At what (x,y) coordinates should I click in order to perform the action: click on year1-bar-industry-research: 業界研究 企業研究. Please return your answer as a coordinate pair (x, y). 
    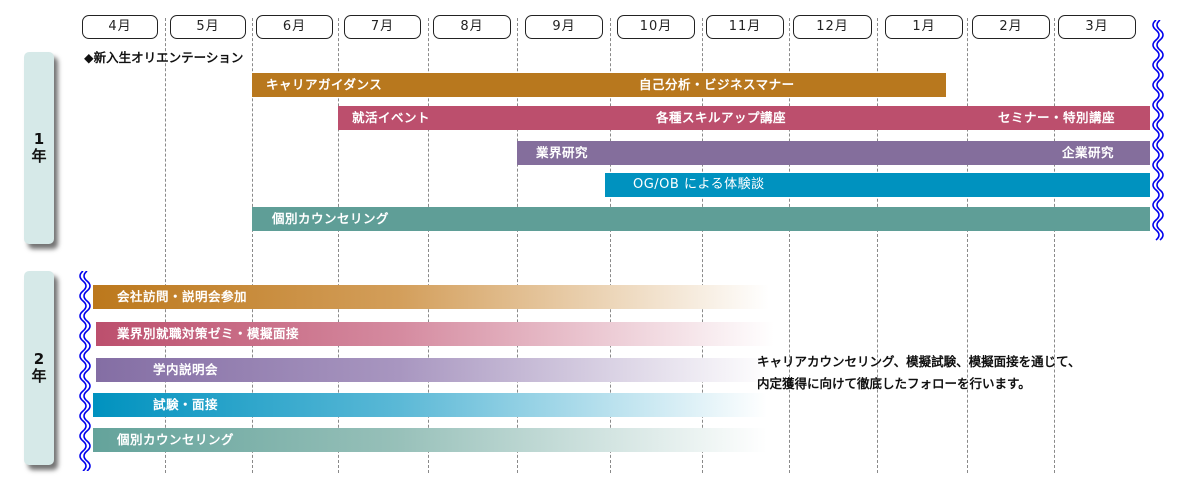
    Looking at the image, I should click on (833, 153).